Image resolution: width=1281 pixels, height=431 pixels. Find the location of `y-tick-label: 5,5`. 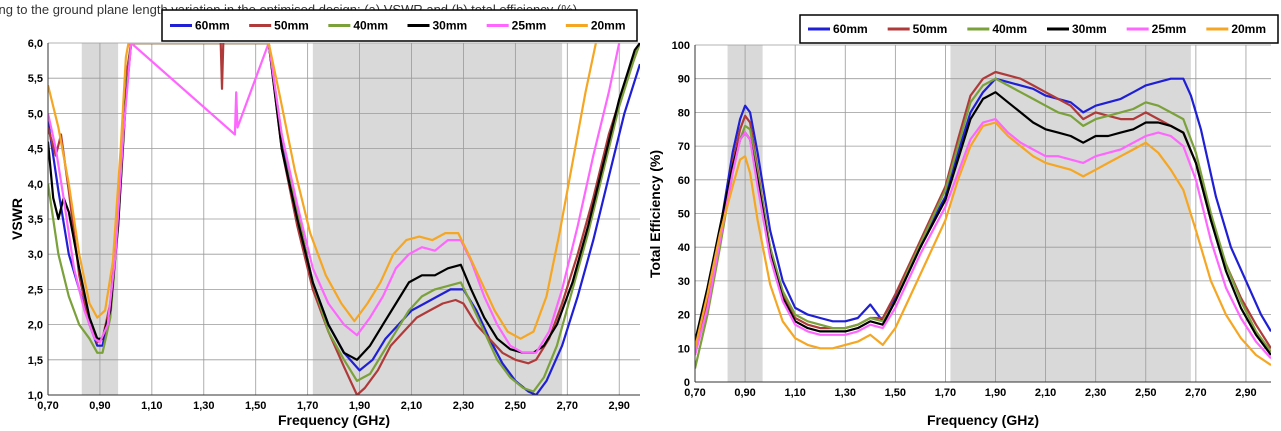

y-tick-label: 5,5 is located at coordinates (35, 79).